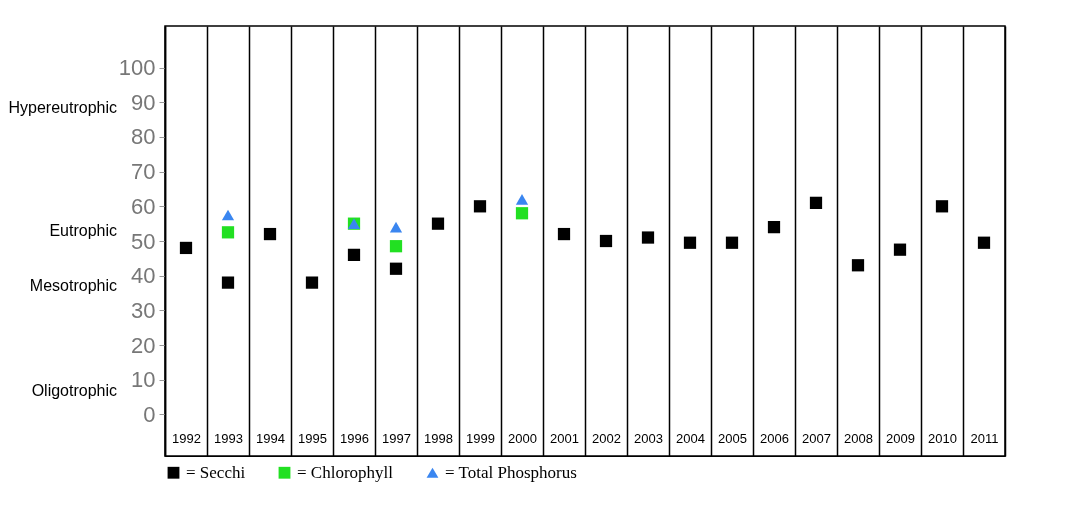  I want to click on y-tick-label: 10, so click(143, 380).